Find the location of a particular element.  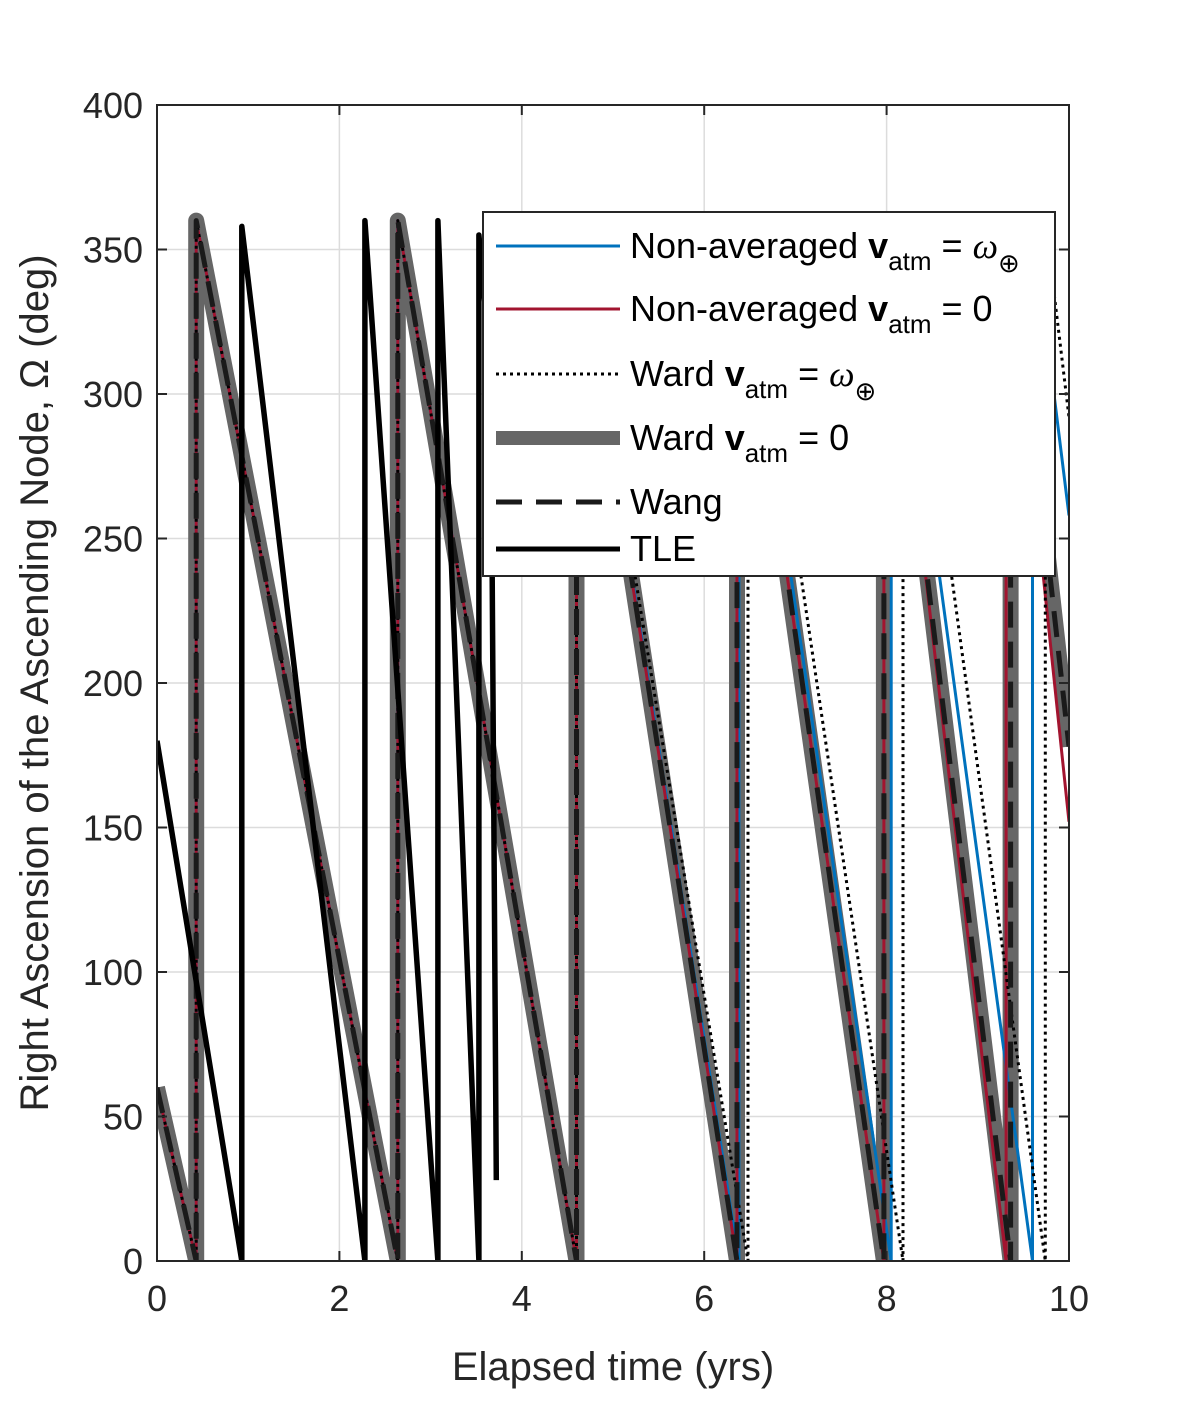

legend-label: Ward vatm = ω⊕ is located at coordinates (753, 379).